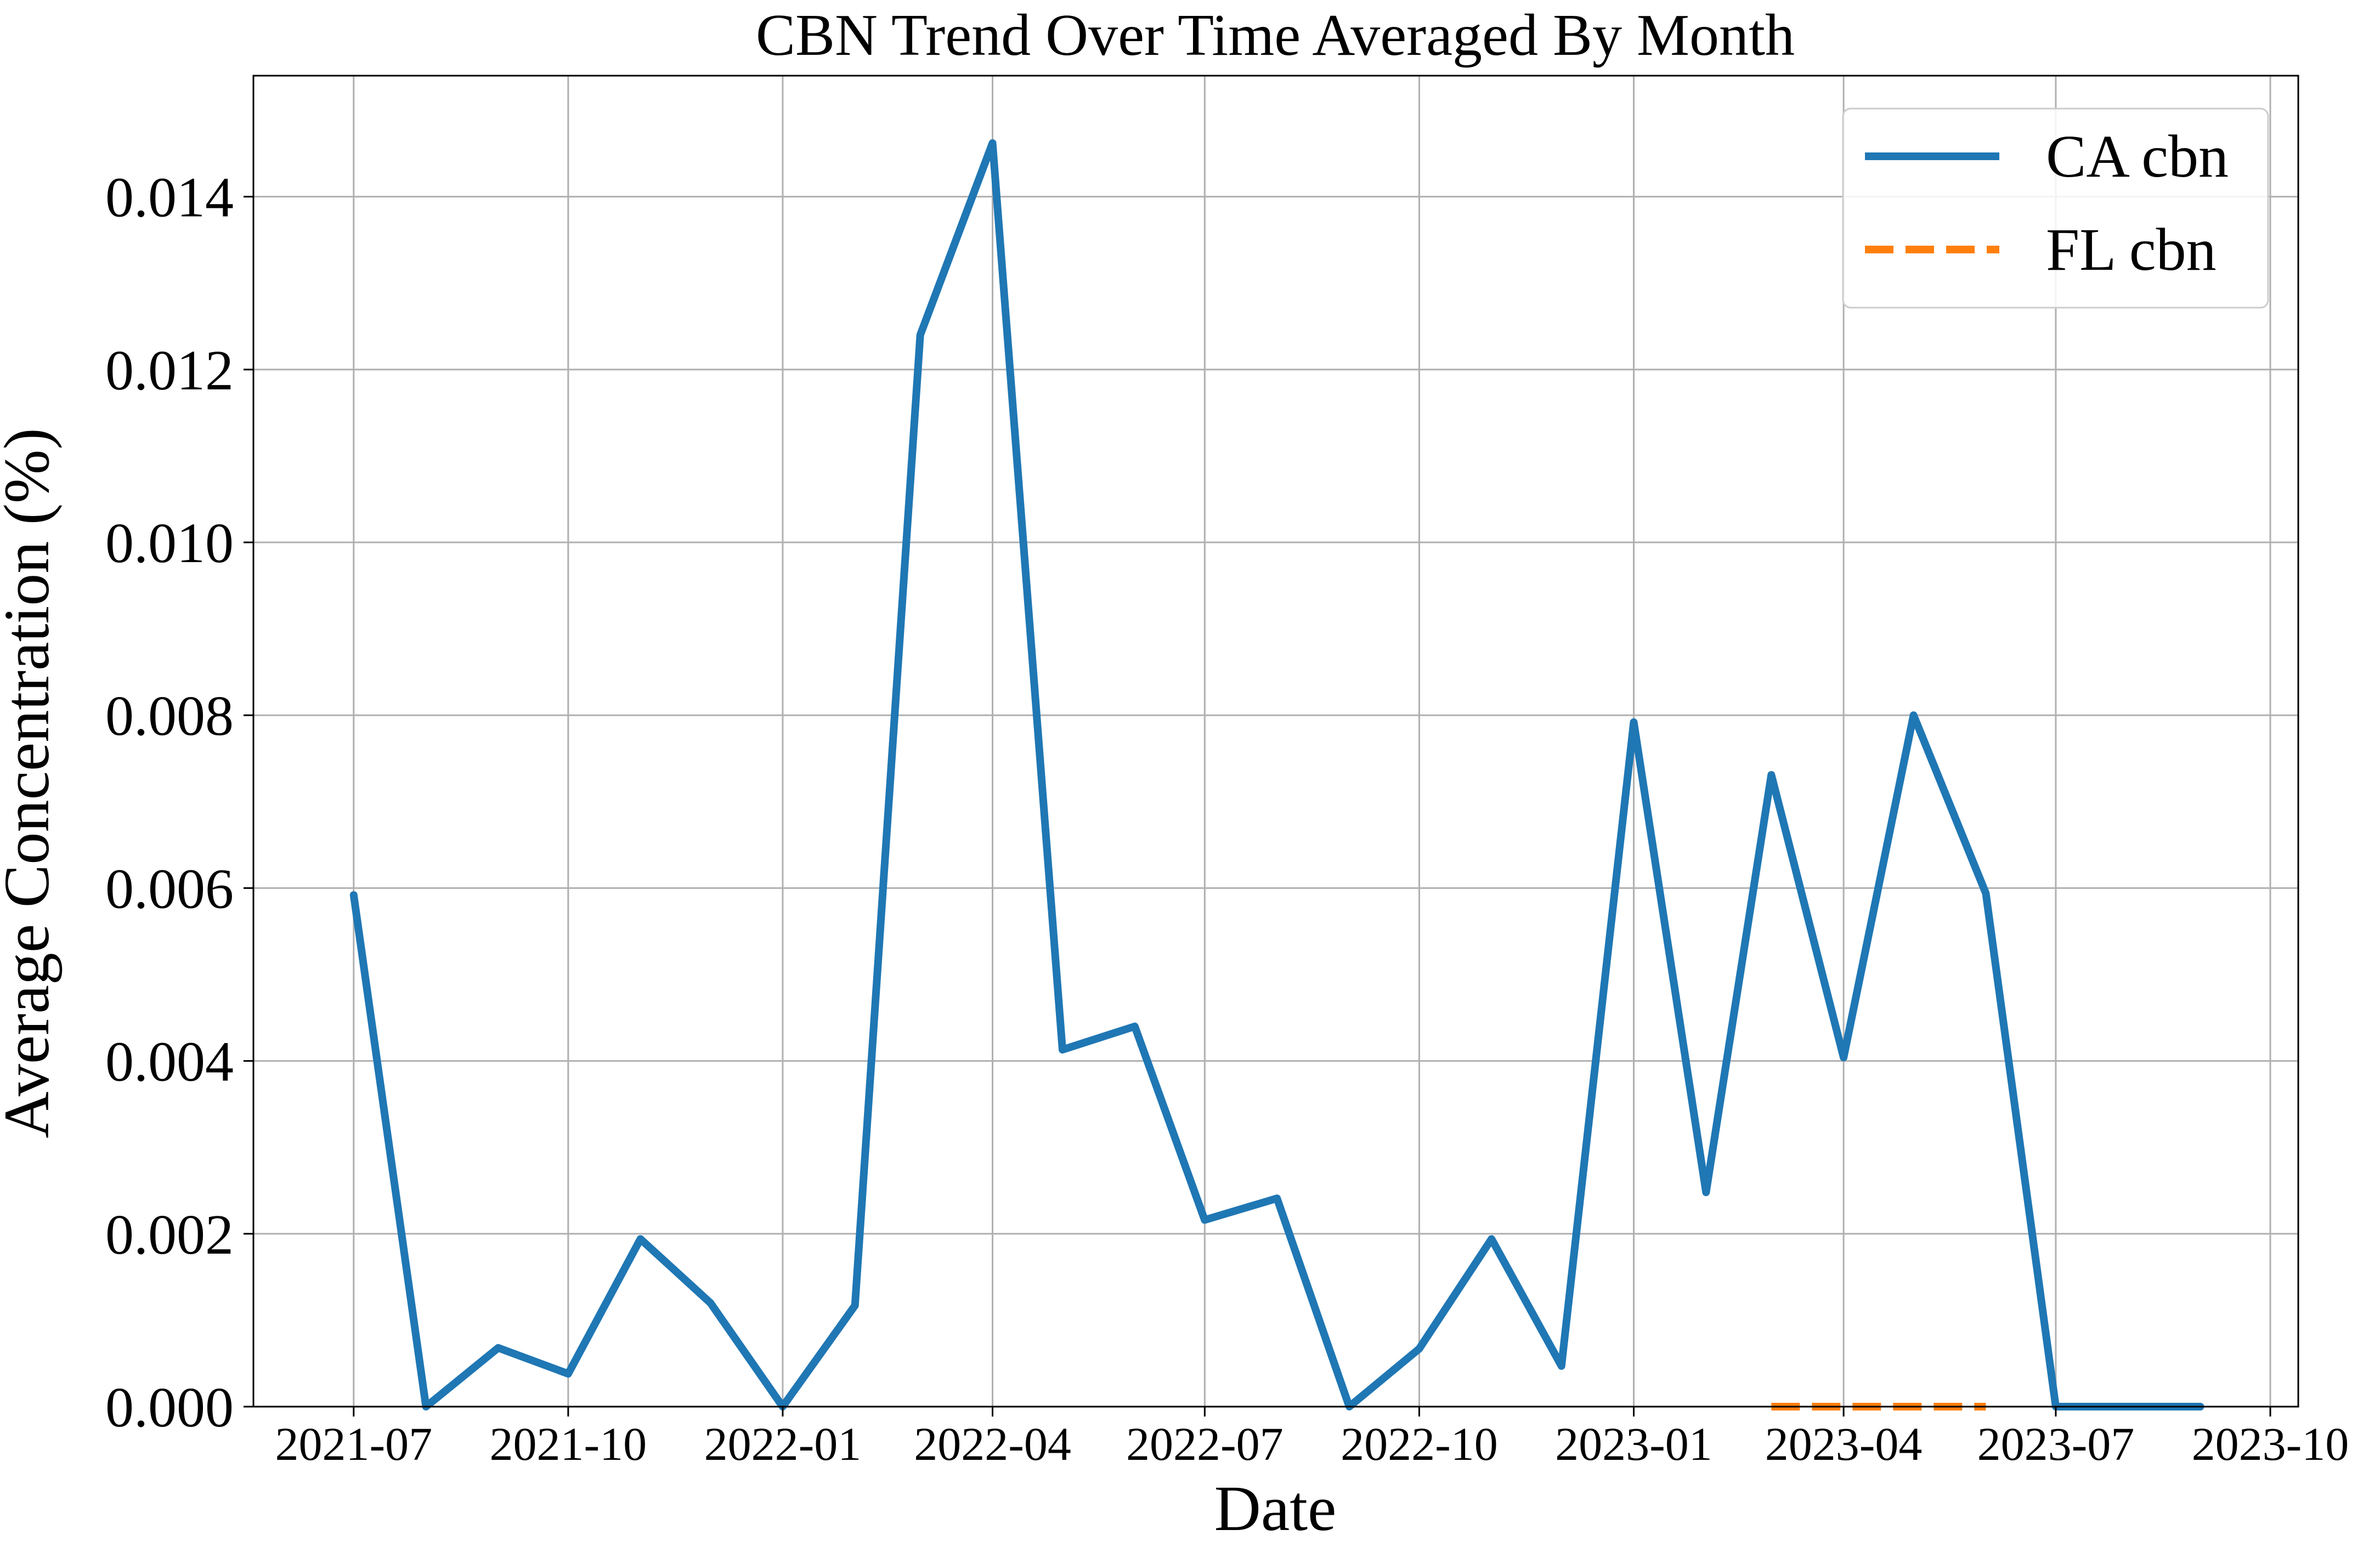 The image size is (2380, 1558). What do you see at coordinates (568, 1444) in the screenshot?
I see `x-tick-label: 2021-10` at bounding box center [568, 1444].